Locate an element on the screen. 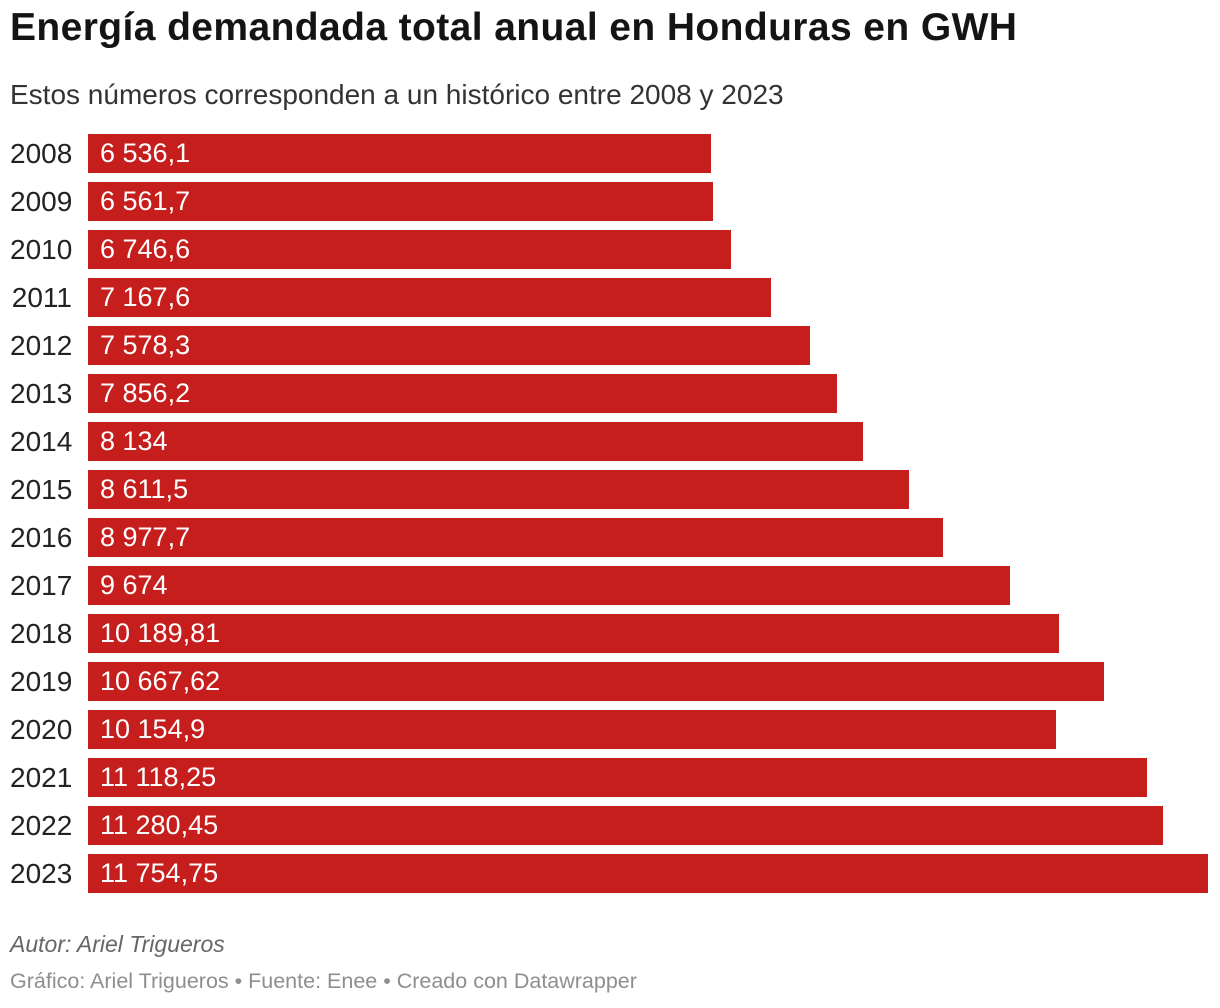 The width and height of the screenshot is (1220, 1008). year-label: 2016 is located at coordinates (41, 537).